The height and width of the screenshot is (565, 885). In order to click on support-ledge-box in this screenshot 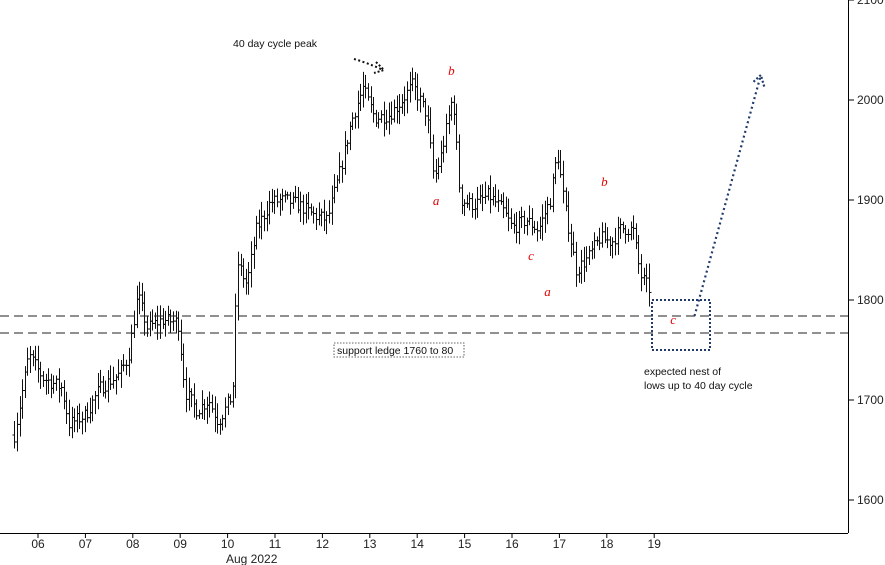, I will do `click(399, 350)`.